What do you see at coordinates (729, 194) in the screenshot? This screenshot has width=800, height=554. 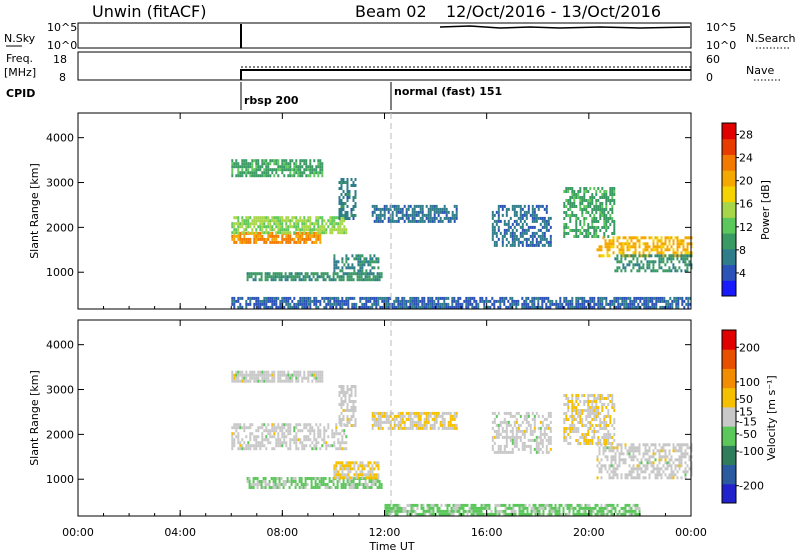 I see `colorbar-swatch` at bounding box center [729, 194].